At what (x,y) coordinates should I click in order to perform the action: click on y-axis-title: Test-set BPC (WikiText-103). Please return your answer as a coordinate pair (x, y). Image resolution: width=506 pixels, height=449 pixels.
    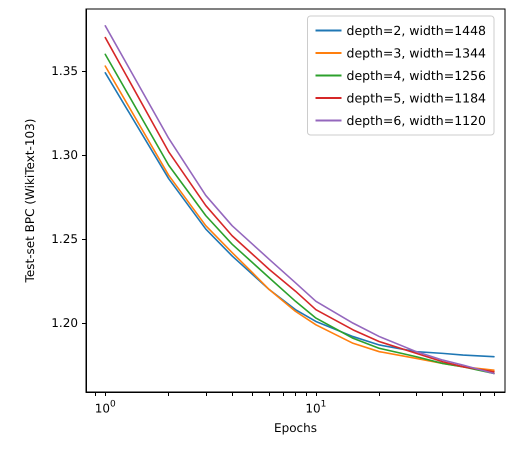
    Looking at the image, I should click on (30, 201).